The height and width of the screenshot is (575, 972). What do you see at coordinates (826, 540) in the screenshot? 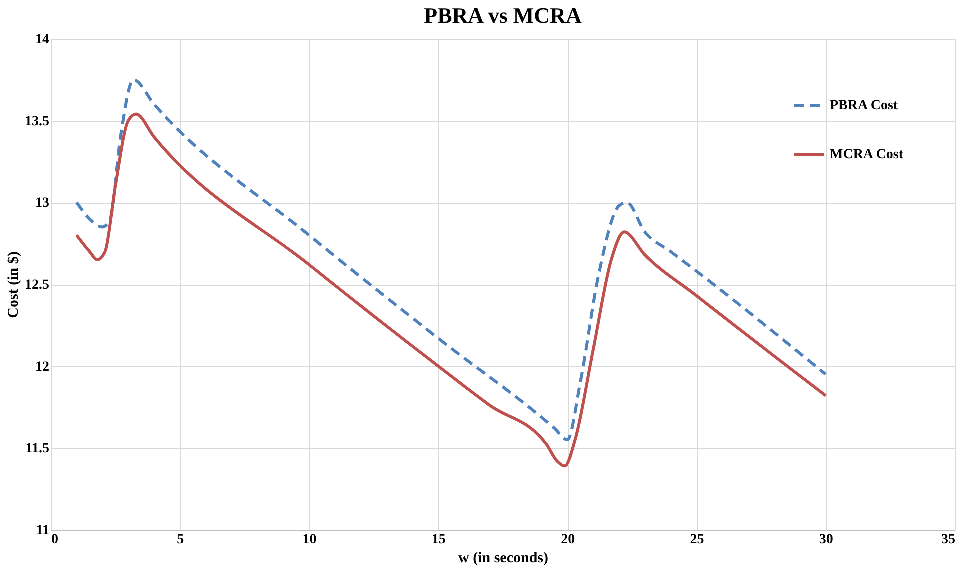
I see `x-tick-label: 30` at bounding box center [826, 540].